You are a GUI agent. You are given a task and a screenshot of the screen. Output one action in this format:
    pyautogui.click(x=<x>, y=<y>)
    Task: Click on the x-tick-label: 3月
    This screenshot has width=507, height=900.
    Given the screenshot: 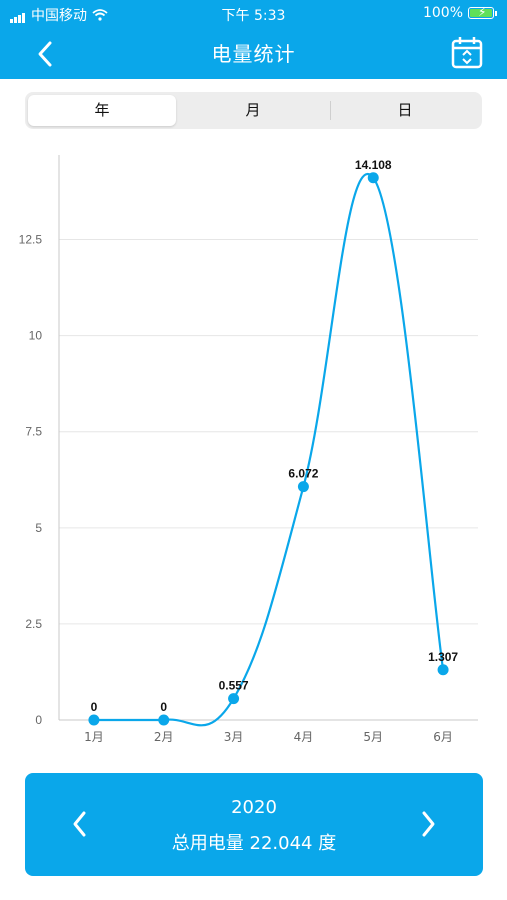 What is the action you would take?
    pyautogui.click(x=234, y=737)
    